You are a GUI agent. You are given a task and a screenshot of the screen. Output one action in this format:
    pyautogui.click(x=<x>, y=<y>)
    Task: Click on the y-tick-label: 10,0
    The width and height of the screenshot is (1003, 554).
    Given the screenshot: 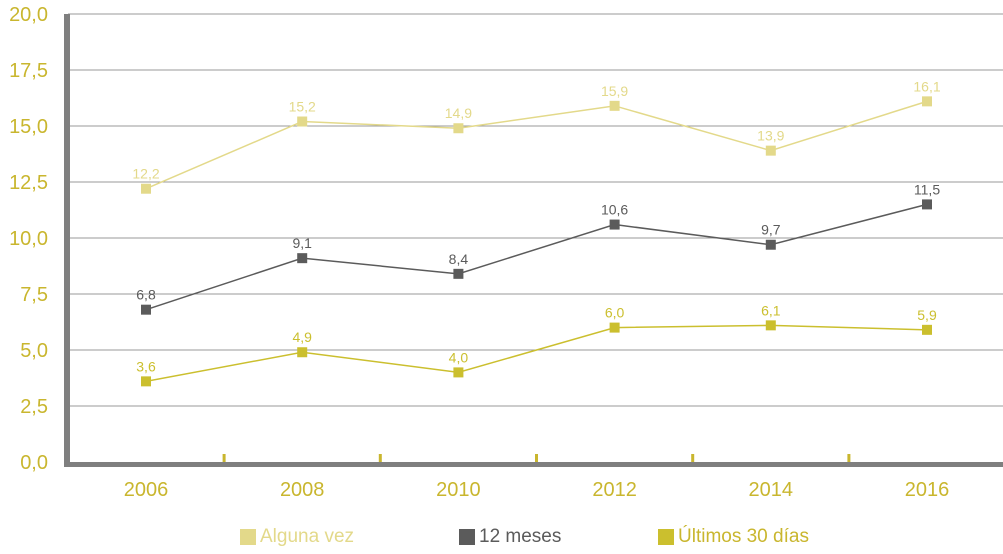 What is the action you would take?
    pyautogui.click(x=28, y=239)
    